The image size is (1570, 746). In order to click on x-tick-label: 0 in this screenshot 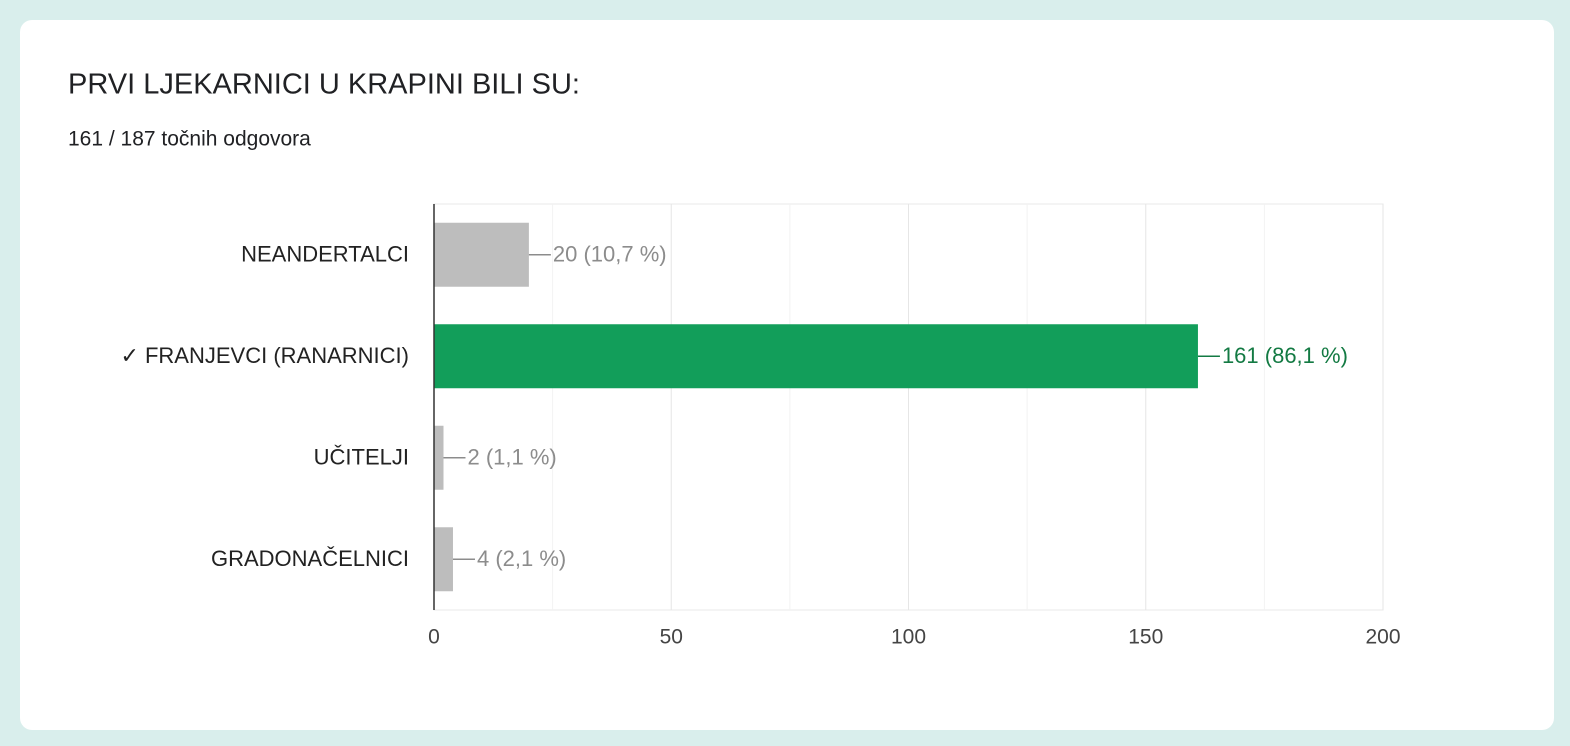, I will do `click(434, 637)`.